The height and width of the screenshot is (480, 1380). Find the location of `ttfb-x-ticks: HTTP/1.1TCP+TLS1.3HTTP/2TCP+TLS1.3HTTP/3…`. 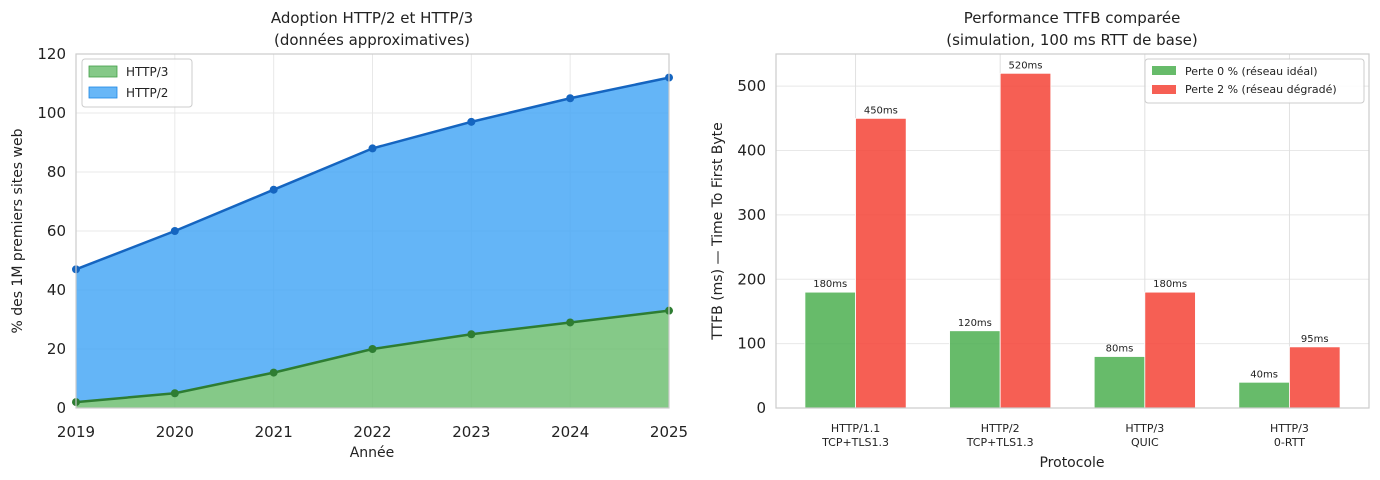

ttfb-x-ticks: HTTP/1.1TCP+TLS1.3HTTP/2TCP+TLS1.3HTTP/3… is located at coordinates (1065, 435).